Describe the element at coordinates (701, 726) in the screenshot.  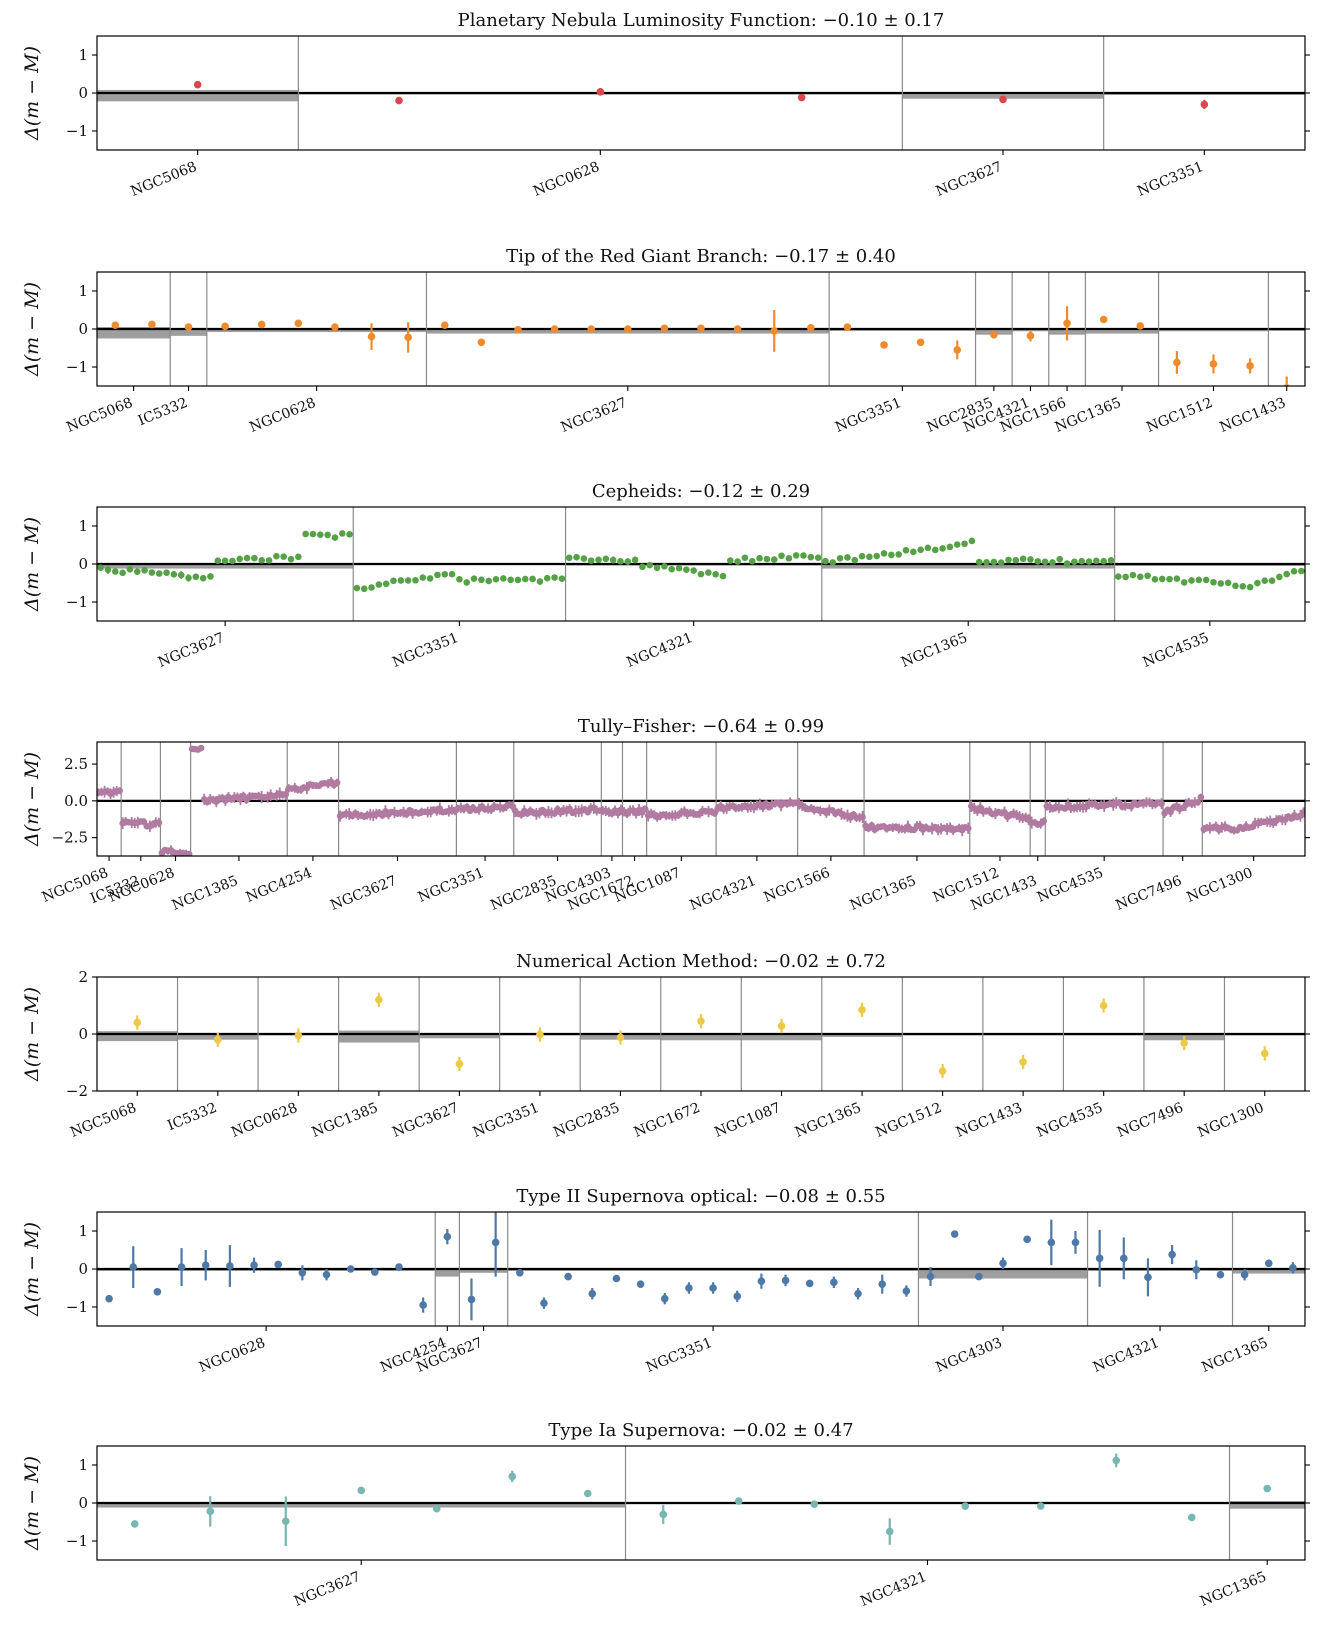
I see `chart-title: Tully–Fisher: −0.64 ± 0.99` at that location.